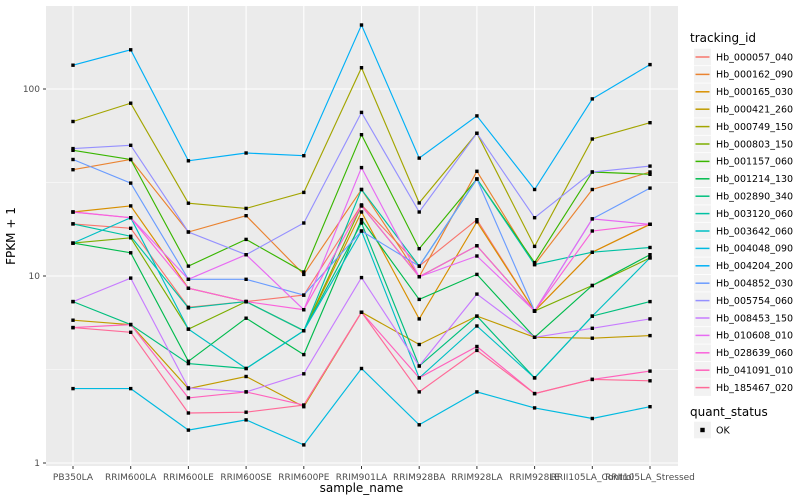 The width and height of the screenshot is (800, 500). I want to click on legend-item-Hb_000803_150: Hb_000803_150, so click(743, 144).